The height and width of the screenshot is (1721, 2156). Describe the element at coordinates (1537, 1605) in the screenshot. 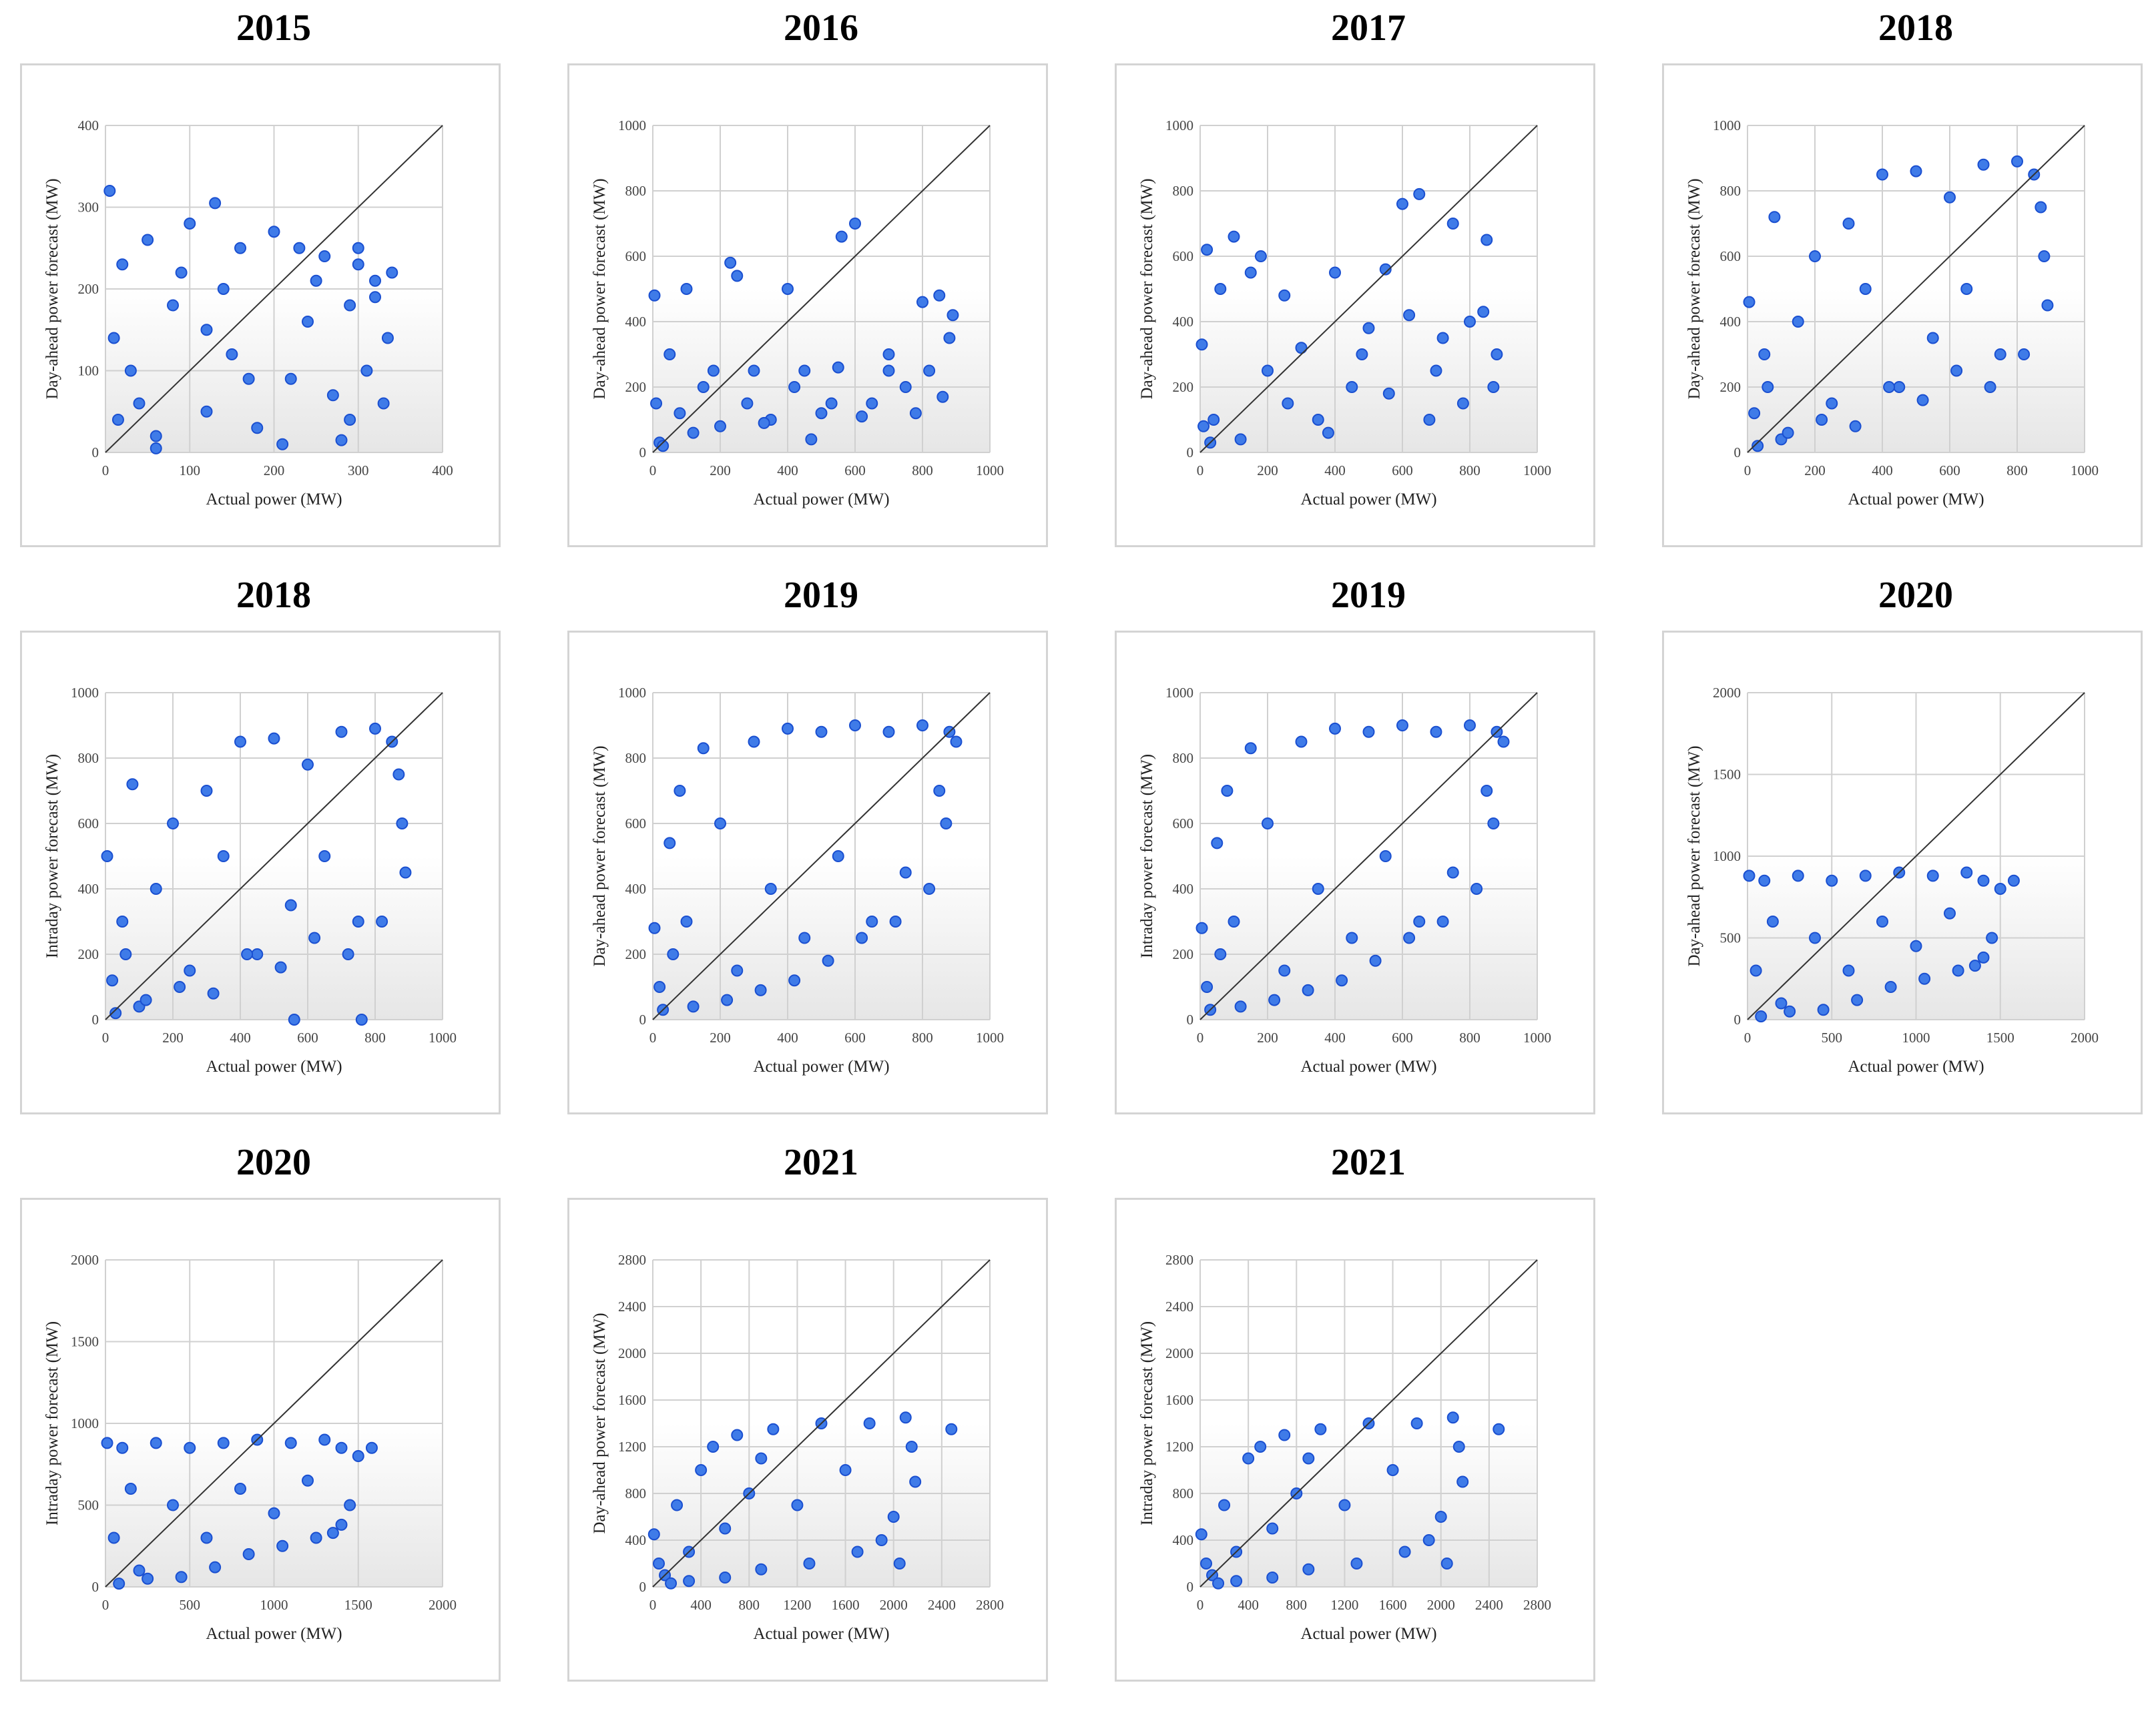

I see `x-tick-label: 2800` at that location.